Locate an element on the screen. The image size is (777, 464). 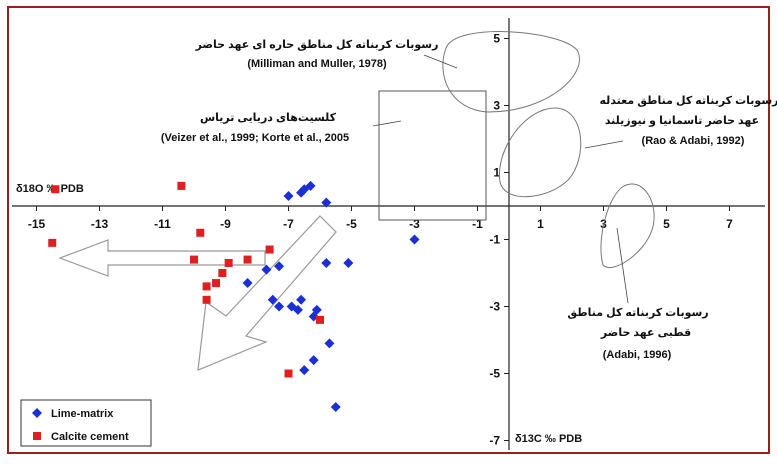
x-tick-label: -7 is located at coordinates (288, 224).